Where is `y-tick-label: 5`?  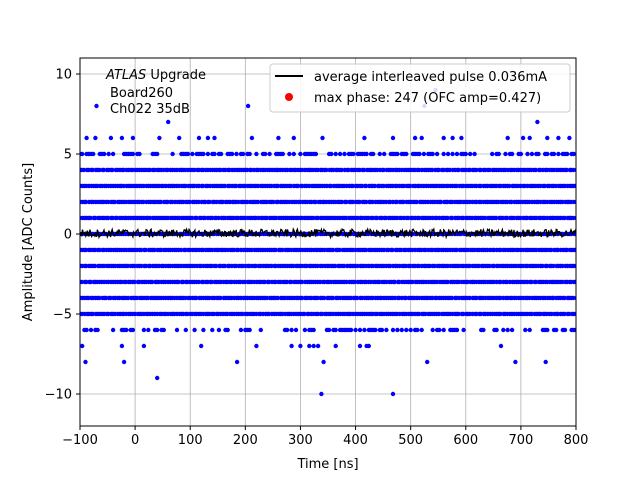 y-tick-label: 5 is located at coordinates (68, 155).